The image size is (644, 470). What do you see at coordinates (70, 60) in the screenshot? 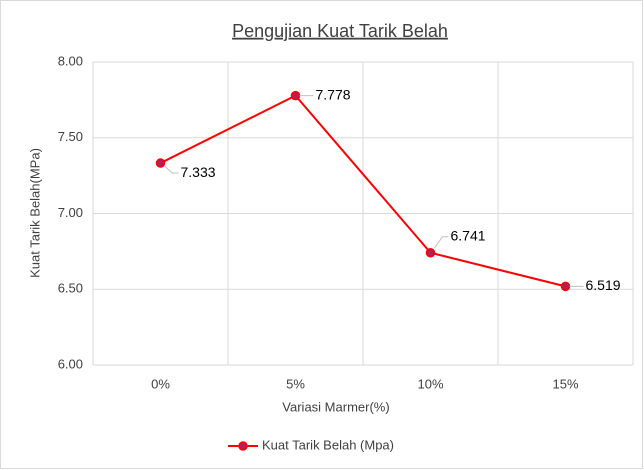
I see `y-tick-label: 8.00` at bounding box center [70, 60].